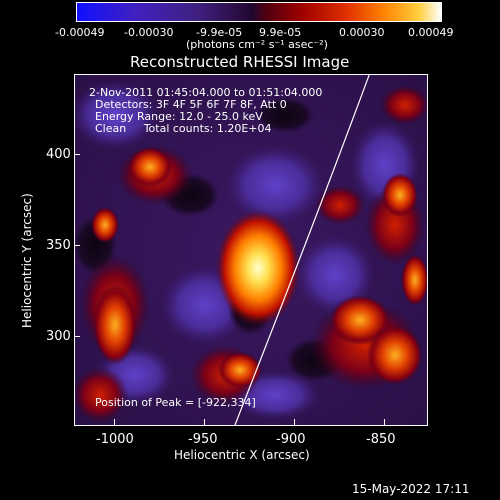 Image resolution: width=500 pixels, height=500 pixels. I want to click on colorbar-tick-4: 9.9e-05, so click(280, 32).